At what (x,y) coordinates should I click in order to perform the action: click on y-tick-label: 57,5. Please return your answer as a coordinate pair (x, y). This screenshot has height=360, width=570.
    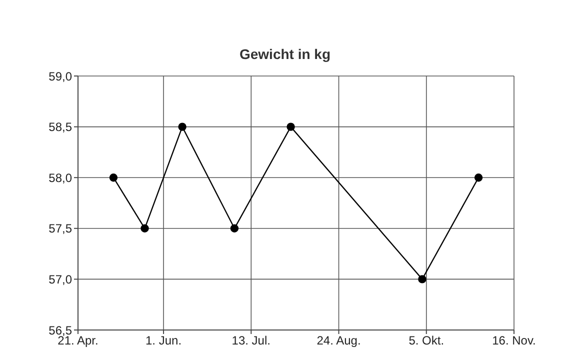
    Looking at the image, I should click on (60, 229).